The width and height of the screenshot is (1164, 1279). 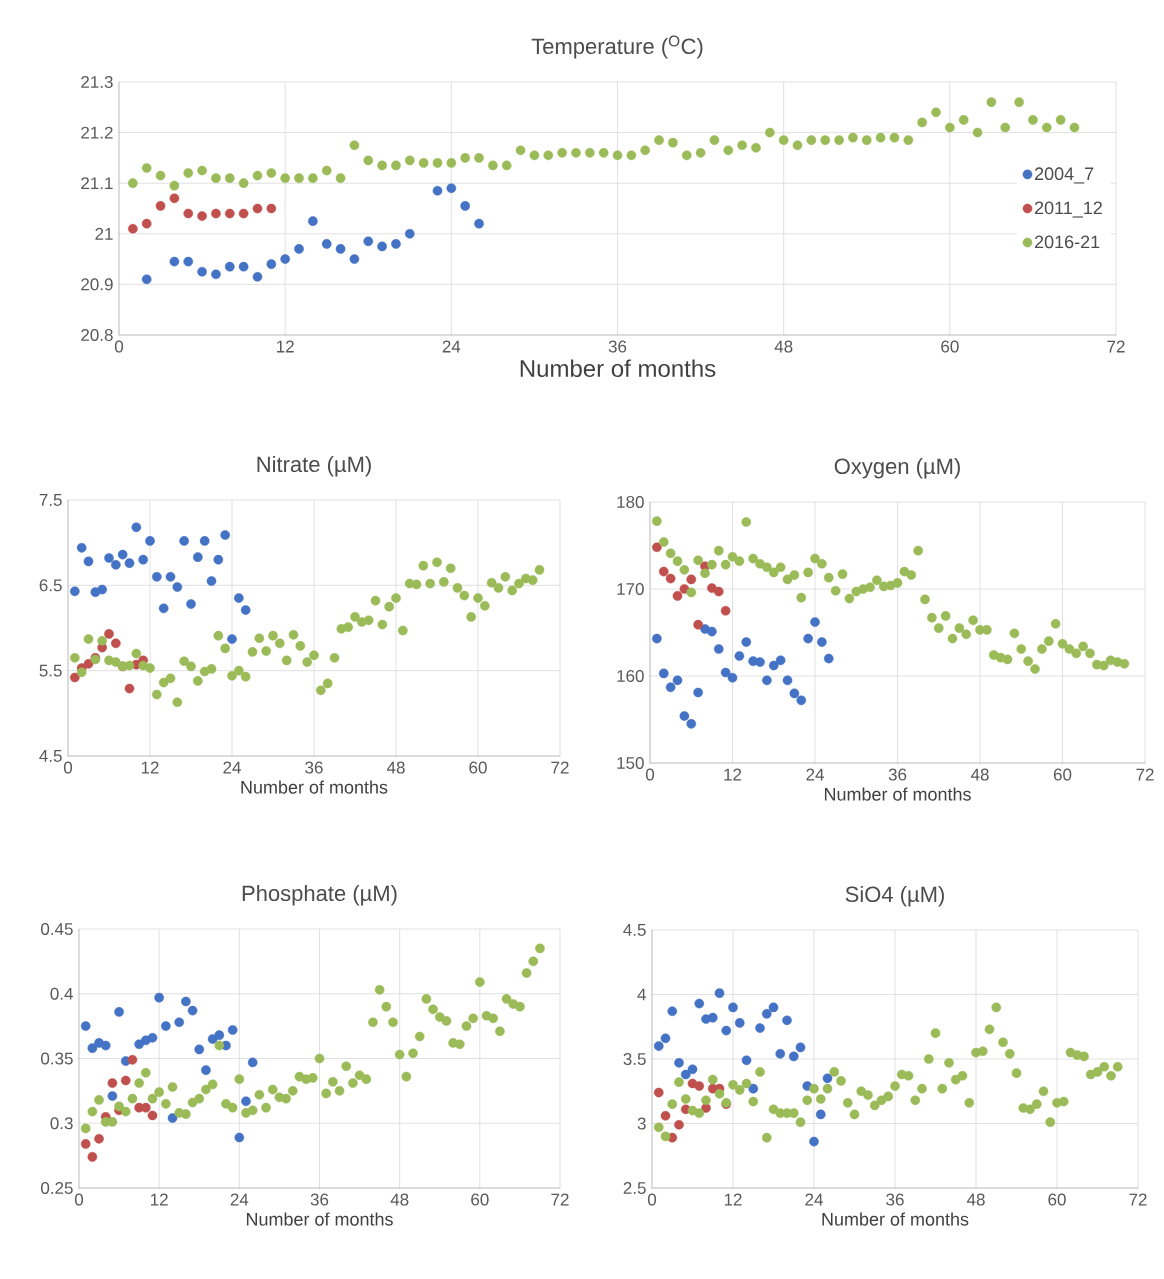 What do you see at coordinates (641, 1123) in the screenshot?
I see `y-tick-label: 3` at bounding box center [641, 1123].